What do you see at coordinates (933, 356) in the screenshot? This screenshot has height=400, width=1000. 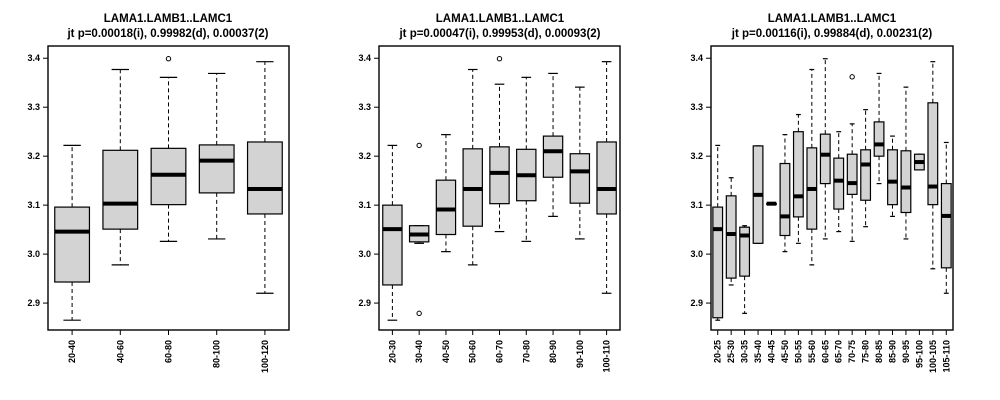 I see `x-tick-label: 100-105` at bounding box center [933, 356].